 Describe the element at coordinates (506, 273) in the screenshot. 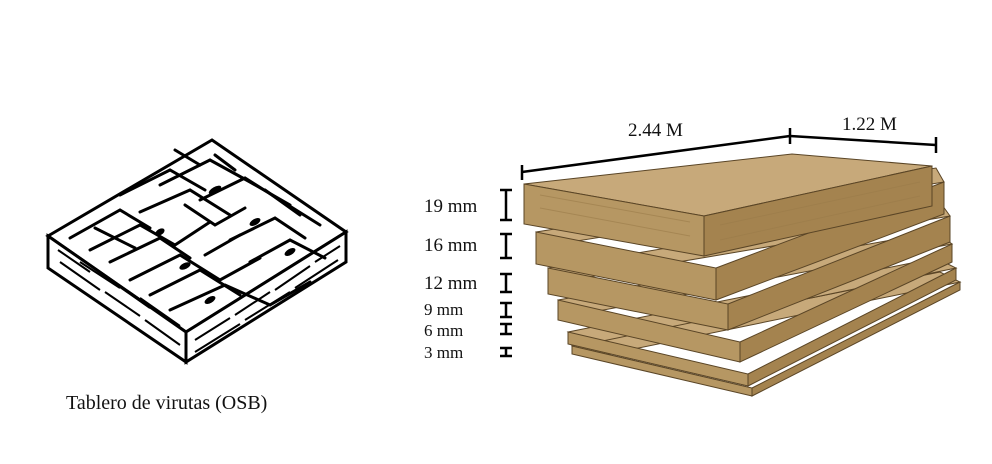

I see `thickness-markers` at that location.